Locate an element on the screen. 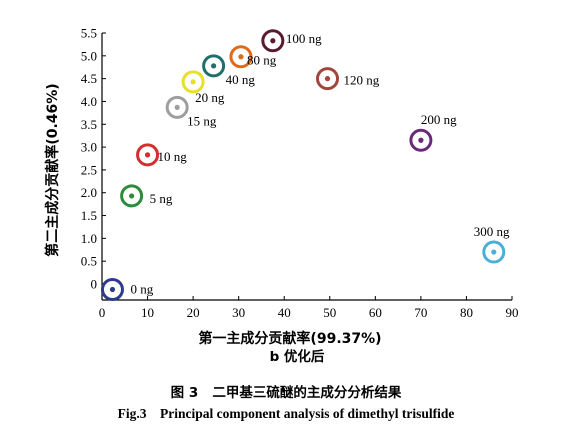 This screenshot has width=572, height=448. data-point-label: 80 ng is located at coordinates (262, 60).